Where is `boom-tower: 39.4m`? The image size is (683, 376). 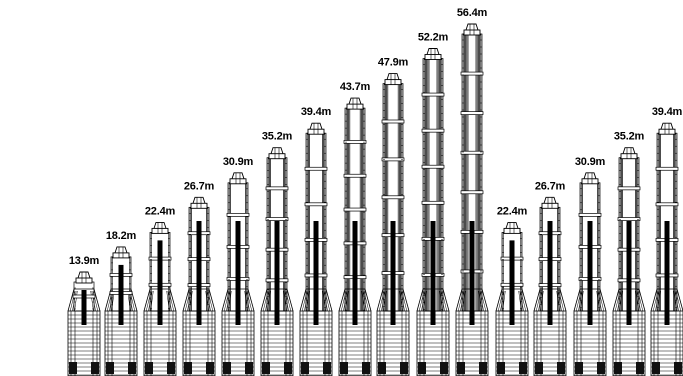
boom-tower: 39.4m is located at coordinates (666, 241).